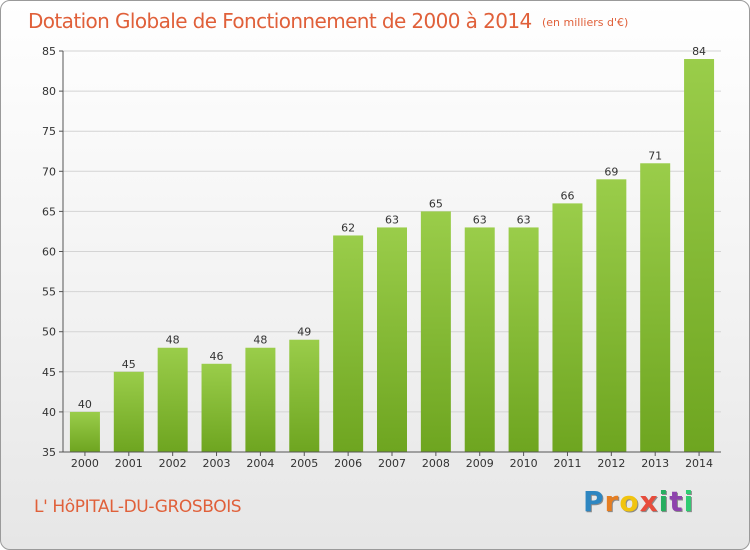 The width and height of the screenshot is (750, 550). I want to click on bar-2003, so click(216, 407).